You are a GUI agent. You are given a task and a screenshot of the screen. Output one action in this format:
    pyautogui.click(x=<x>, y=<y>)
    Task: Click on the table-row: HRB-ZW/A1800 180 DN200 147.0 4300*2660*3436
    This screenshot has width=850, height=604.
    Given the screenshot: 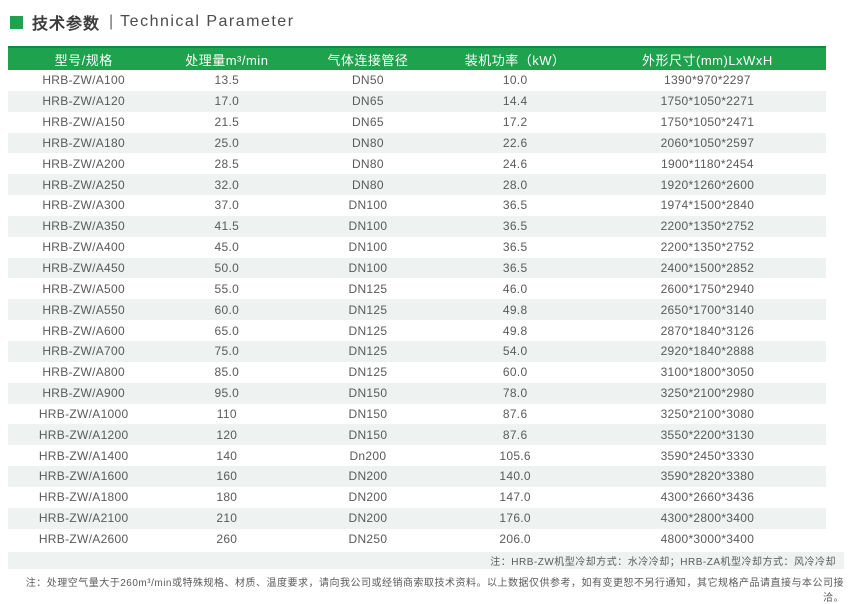 What is the action you would take?
    pyautogui.click(x=417, y=497)
    